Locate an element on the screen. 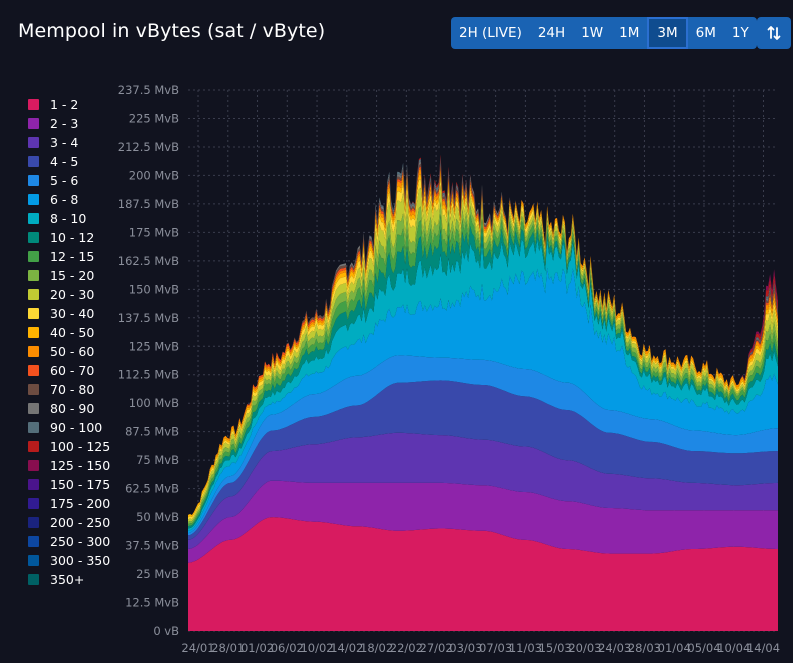 The width and height of the screenshot is (793, 663). legend-item: 40 - 50 is located at coordinates (69, 332).